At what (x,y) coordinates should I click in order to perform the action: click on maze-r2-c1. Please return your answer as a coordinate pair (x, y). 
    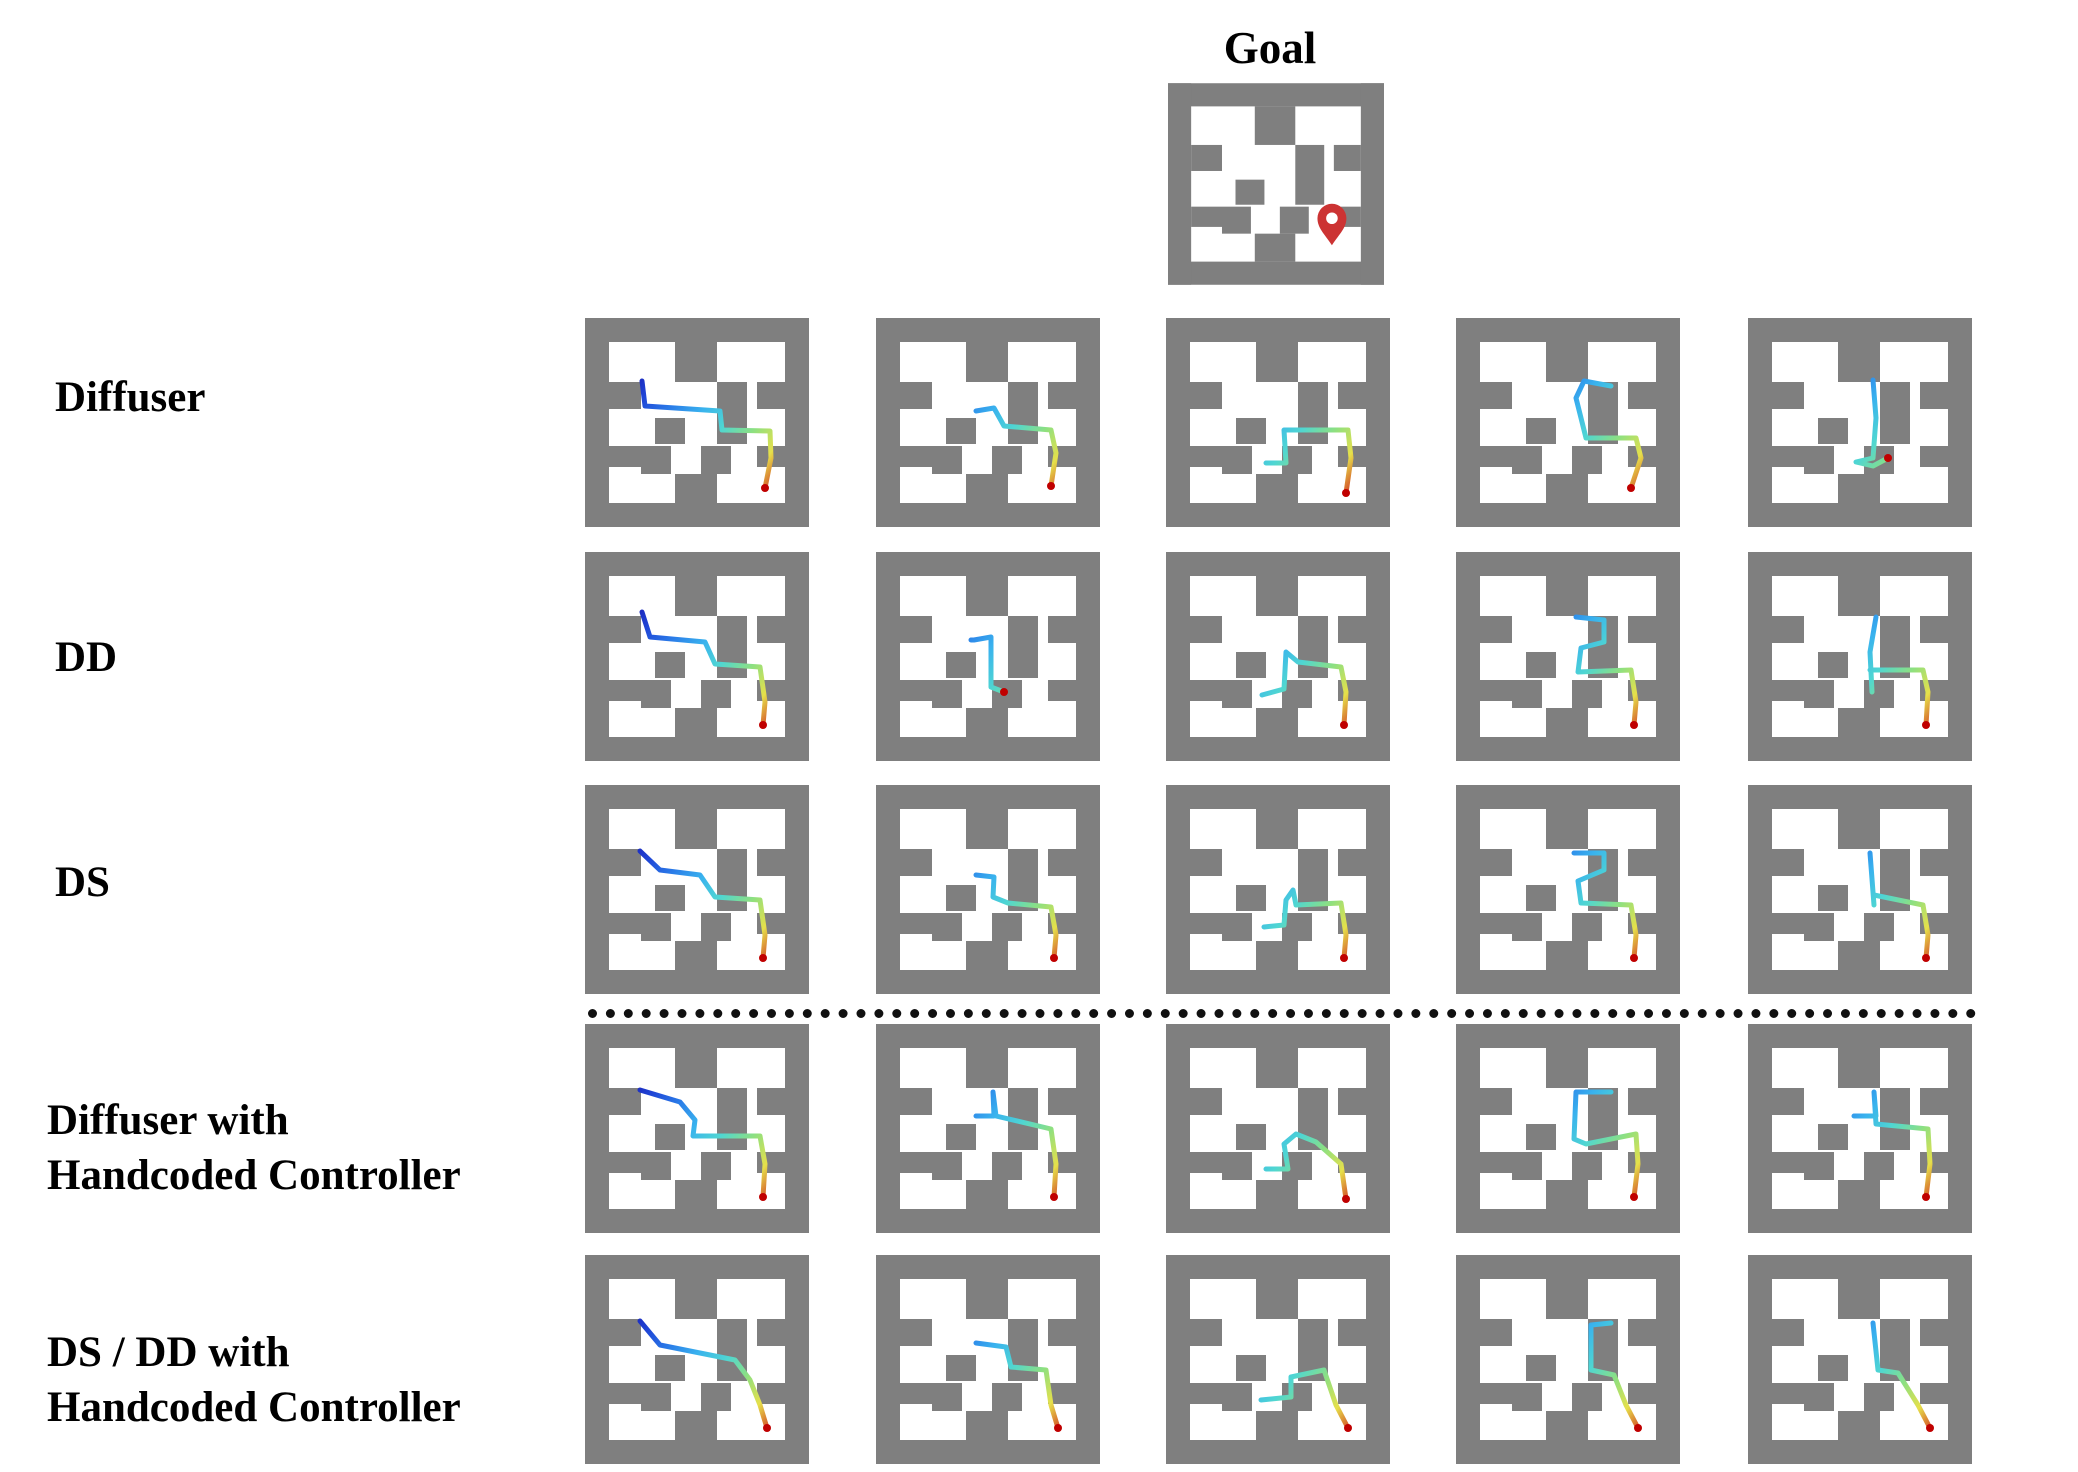
    Looking at the image, I should click on (697, 656).